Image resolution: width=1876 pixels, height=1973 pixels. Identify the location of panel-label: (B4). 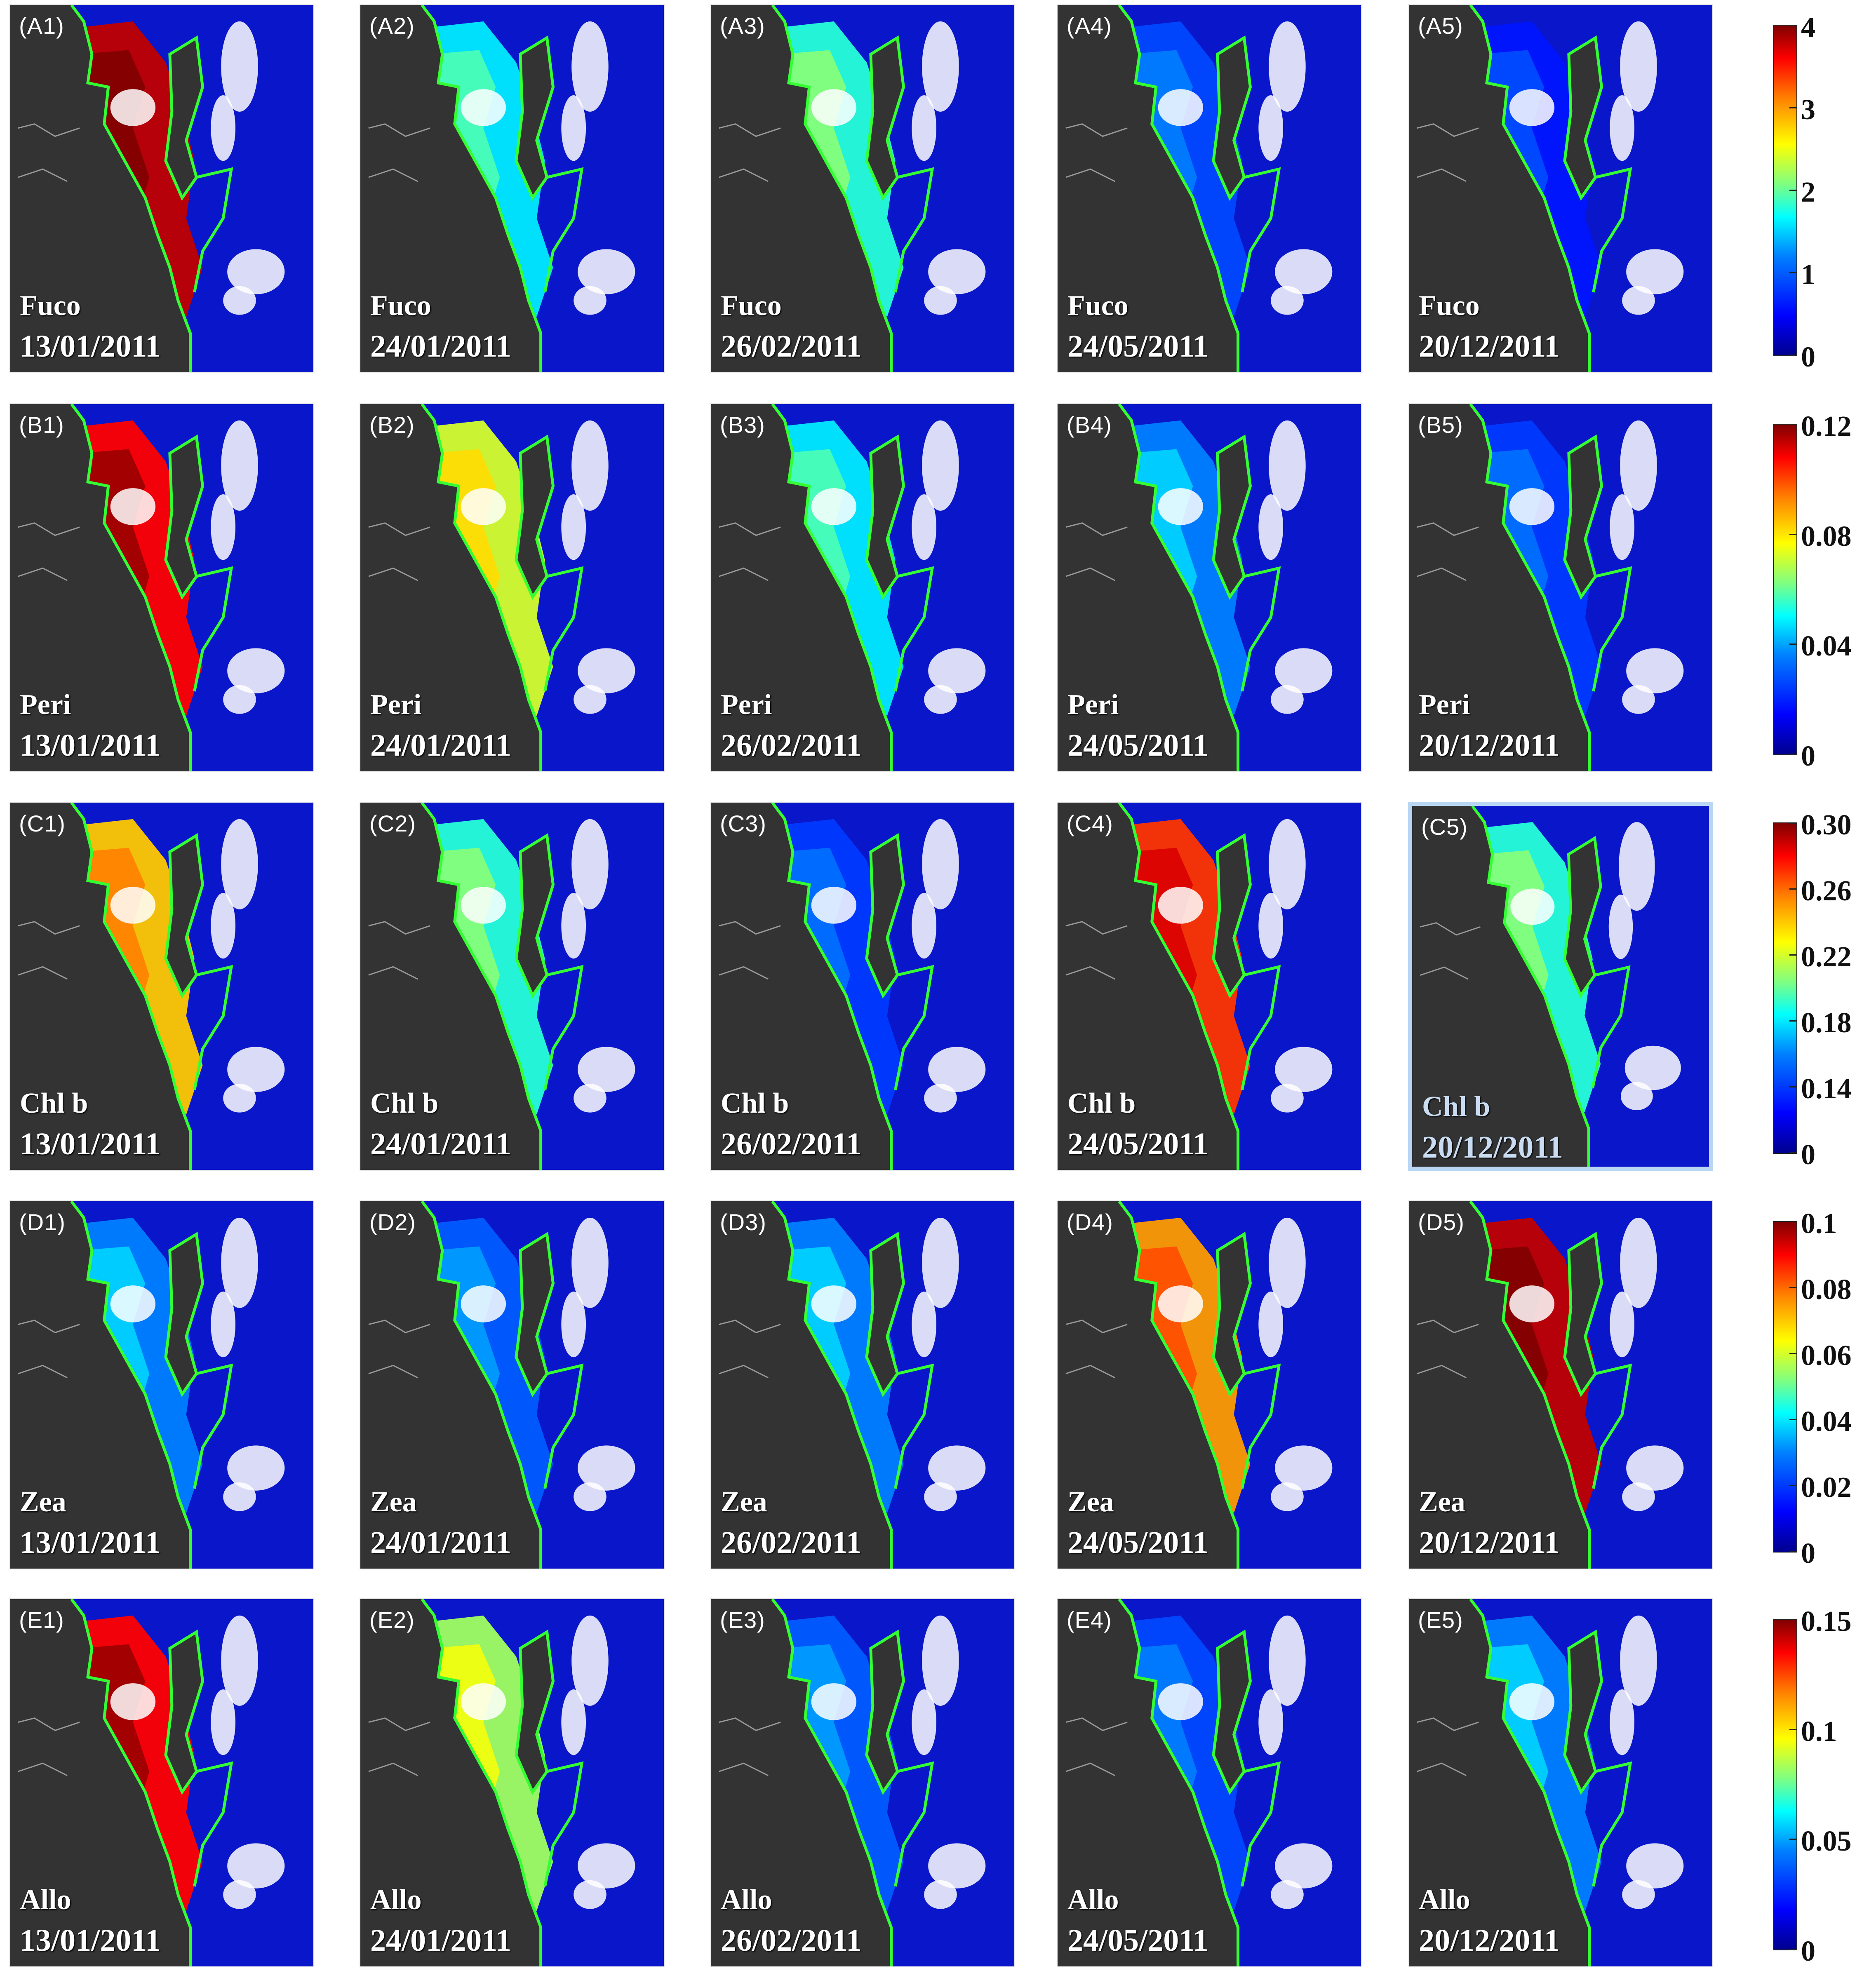
(1089, 425).